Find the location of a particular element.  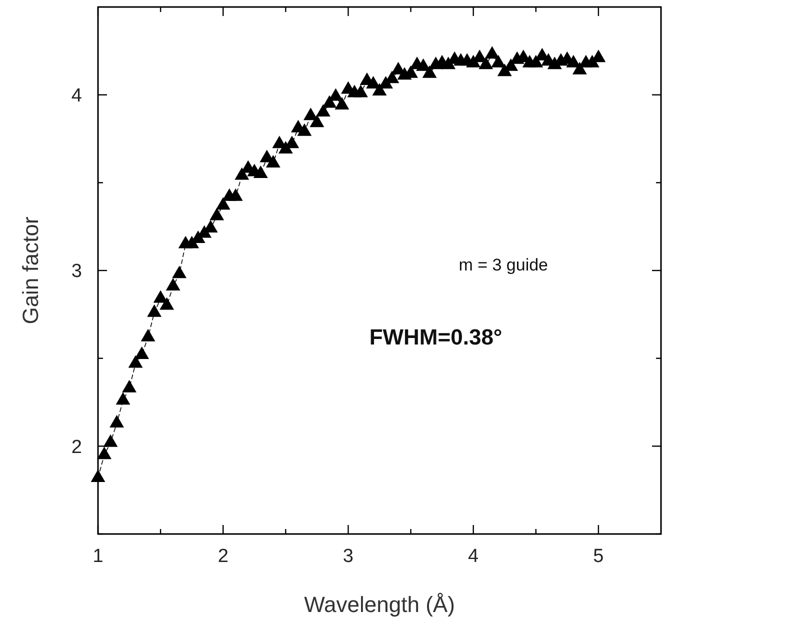

x-axis-title: Wavelength (Å) is located at coordinates (379, 604).